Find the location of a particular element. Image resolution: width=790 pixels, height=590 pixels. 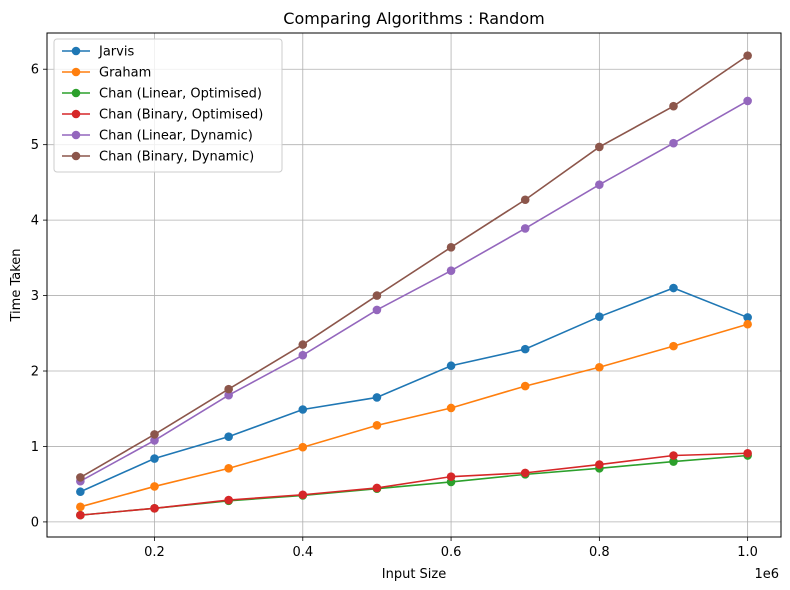

legend-item: Chan (Binary, Optimised) is located at coordinates (162, 115).